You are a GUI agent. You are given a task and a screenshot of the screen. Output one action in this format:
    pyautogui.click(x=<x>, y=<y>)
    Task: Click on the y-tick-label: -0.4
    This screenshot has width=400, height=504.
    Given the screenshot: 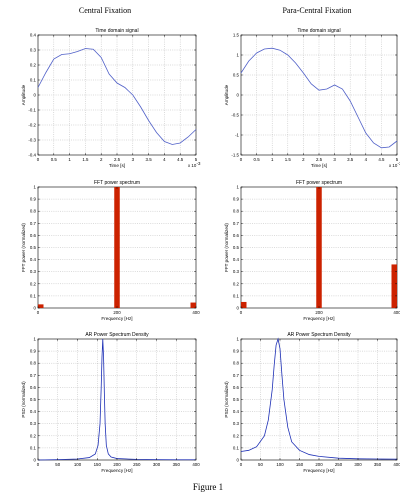 What is the action you would take?
    pyautogui.click(x=32, y=155)
    